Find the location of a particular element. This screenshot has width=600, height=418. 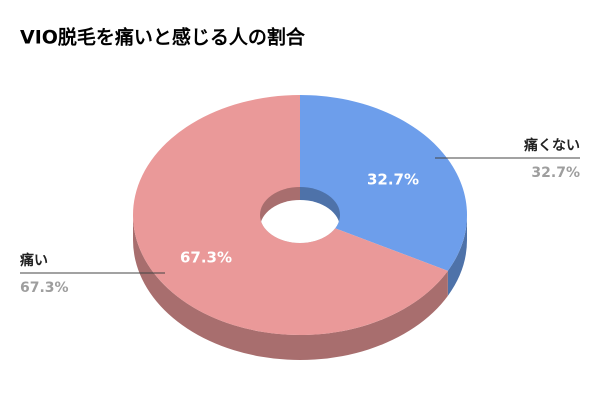

slice-label: 67.3% is located at coordinates (206, 258).